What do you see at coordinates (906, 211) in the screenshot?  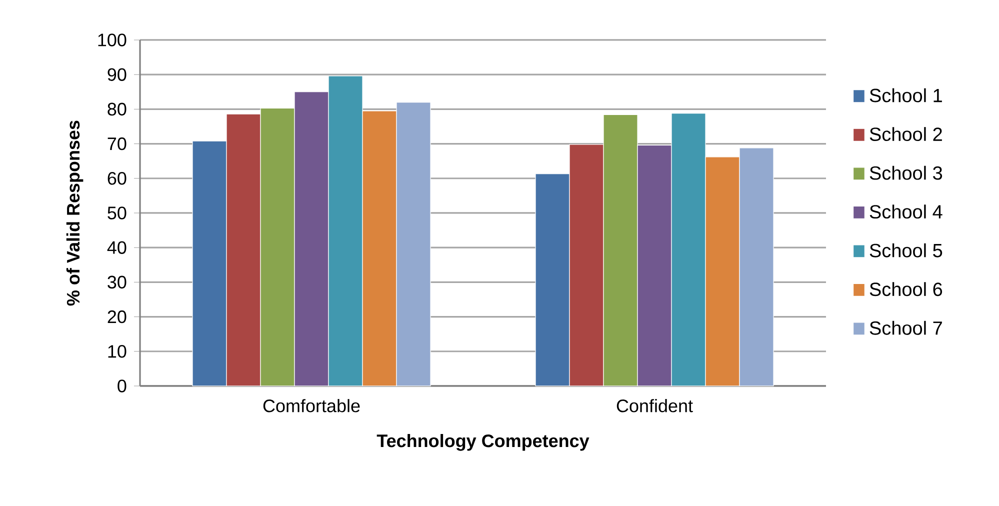 I see `legend-label: School 4` at bounding box center [906, 211].